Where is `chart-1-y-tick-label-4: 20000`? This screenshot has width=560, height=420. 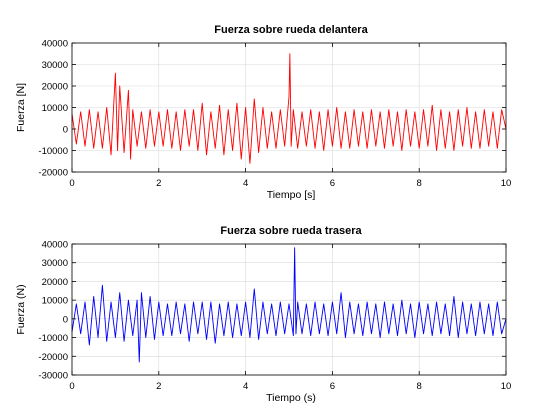
chart-1-y-tick-label-4: 20000 is located at coordinates (55, 87).